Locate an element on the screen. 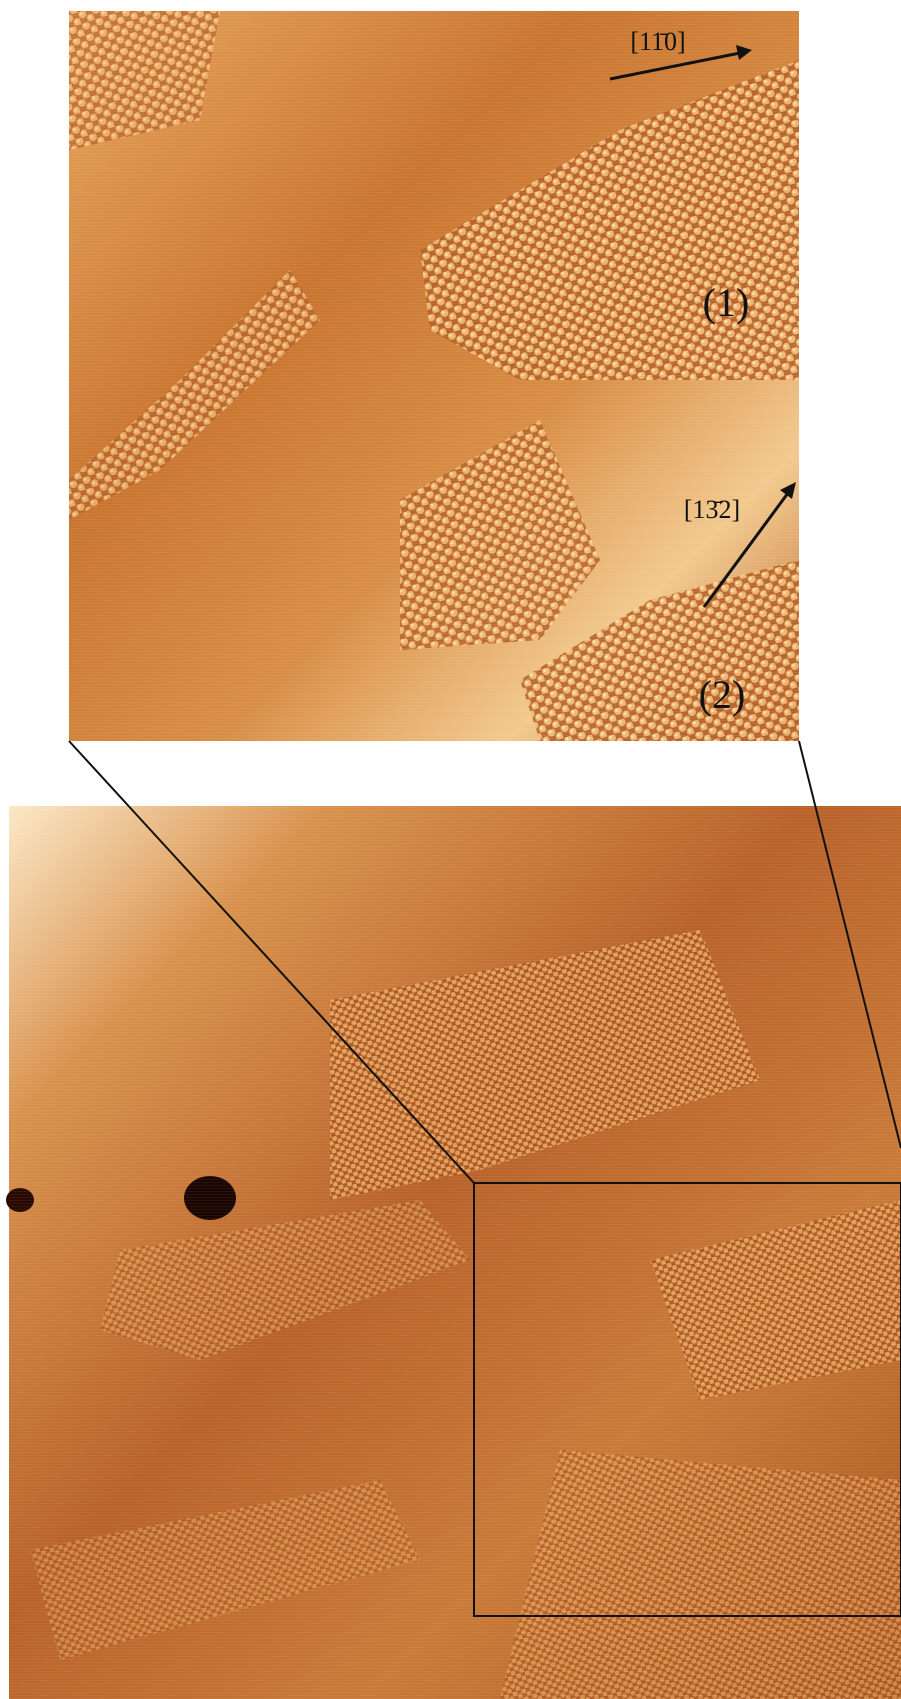  direction-label: [13̄2] is located at coordinates (712, 509).